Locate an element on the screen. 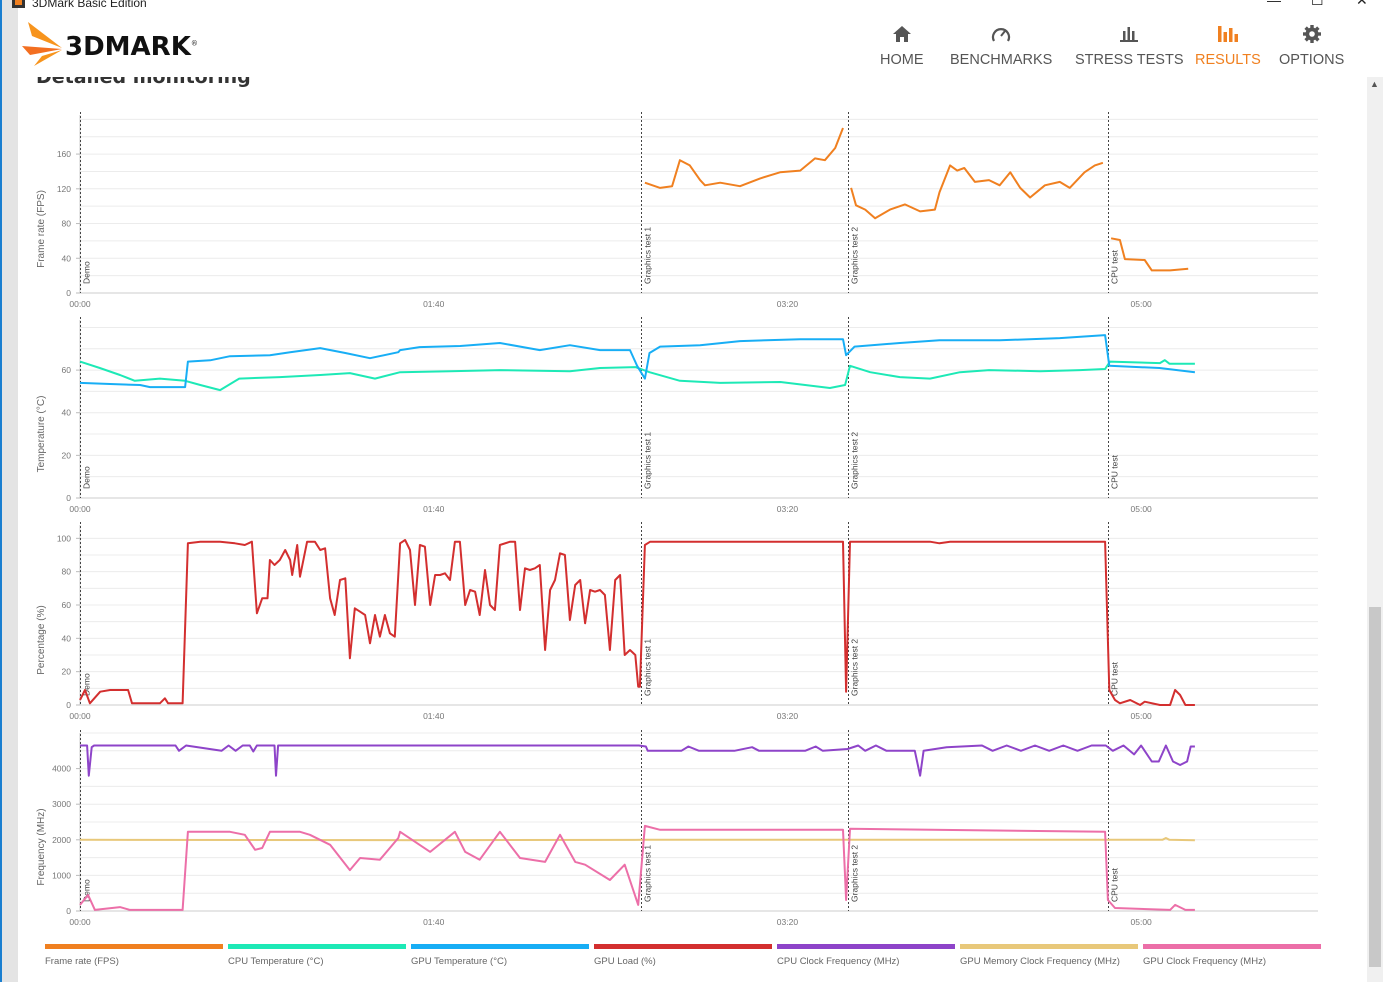  minimize-button: — is located at coordinates (1274, 4).